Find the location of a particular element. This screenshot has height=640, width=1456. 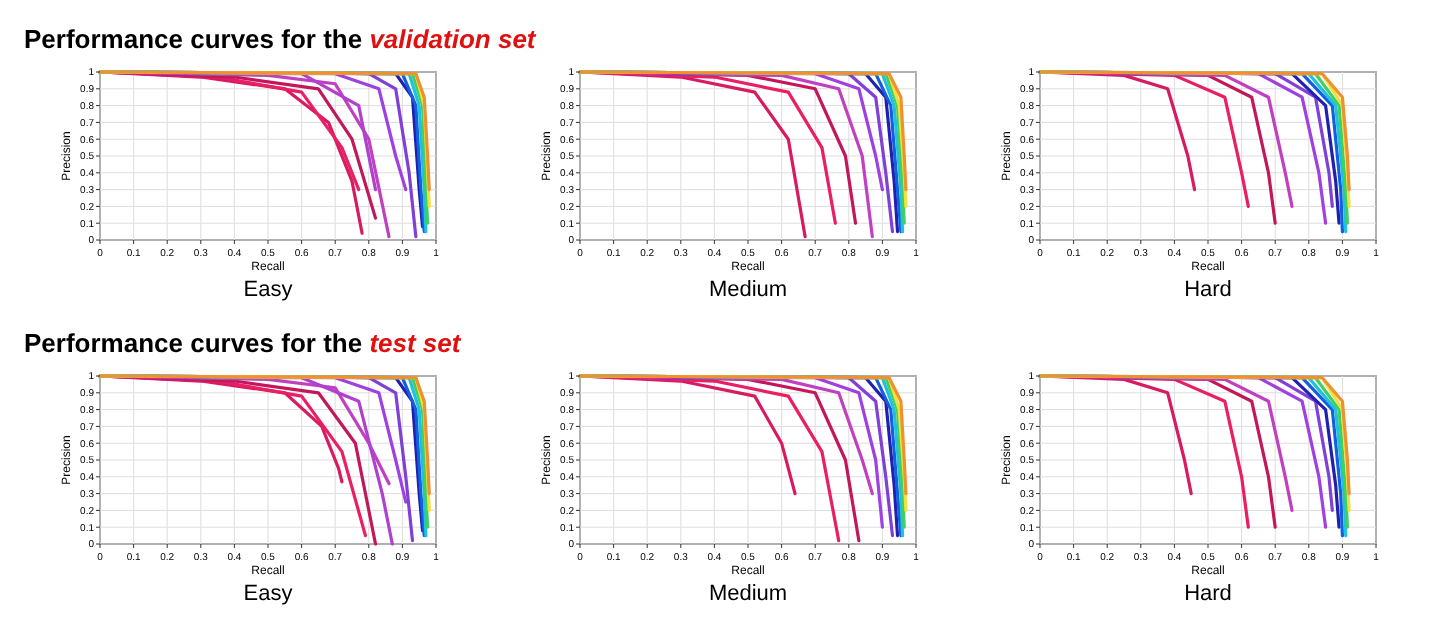

text: validation set is located at coordinates (453, 39).